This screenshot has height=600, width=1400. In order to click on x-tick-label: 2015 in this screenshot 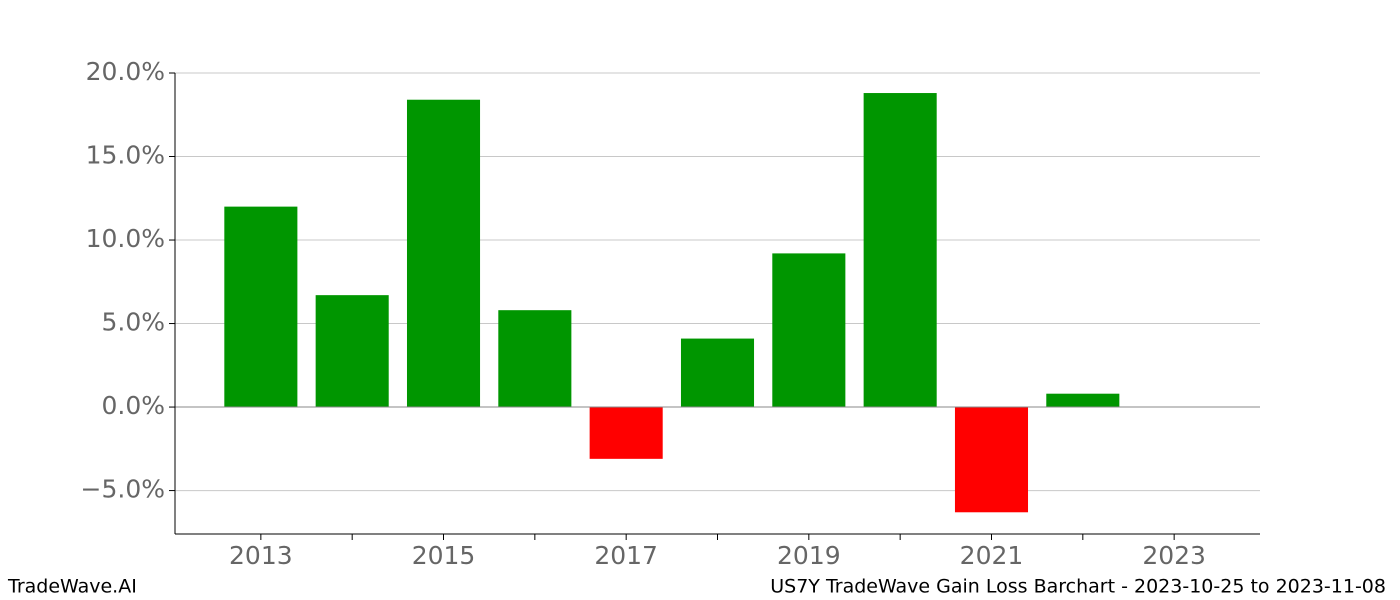, I will do `click(444, 555)`.